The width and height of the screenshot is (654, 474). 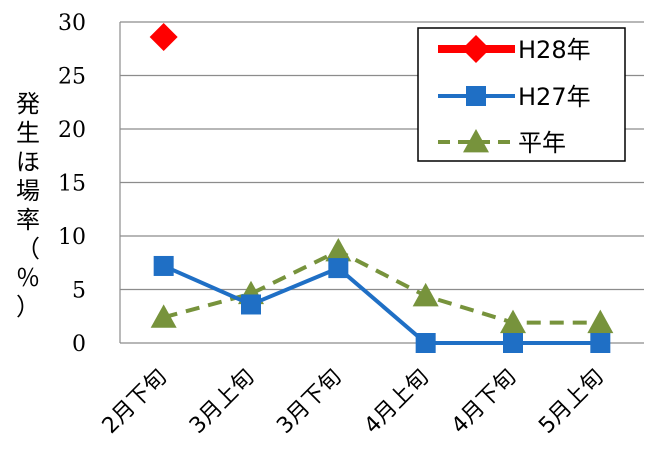 I want to click on y-tick-label: 15, so click(x=72, y=184).